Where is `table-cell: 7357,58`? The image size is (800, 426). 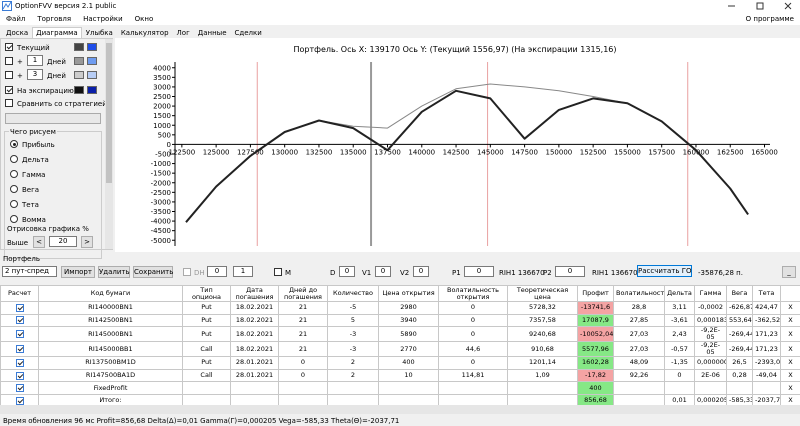 table-cell: 7357,58 is located at coordinates (542, 320).